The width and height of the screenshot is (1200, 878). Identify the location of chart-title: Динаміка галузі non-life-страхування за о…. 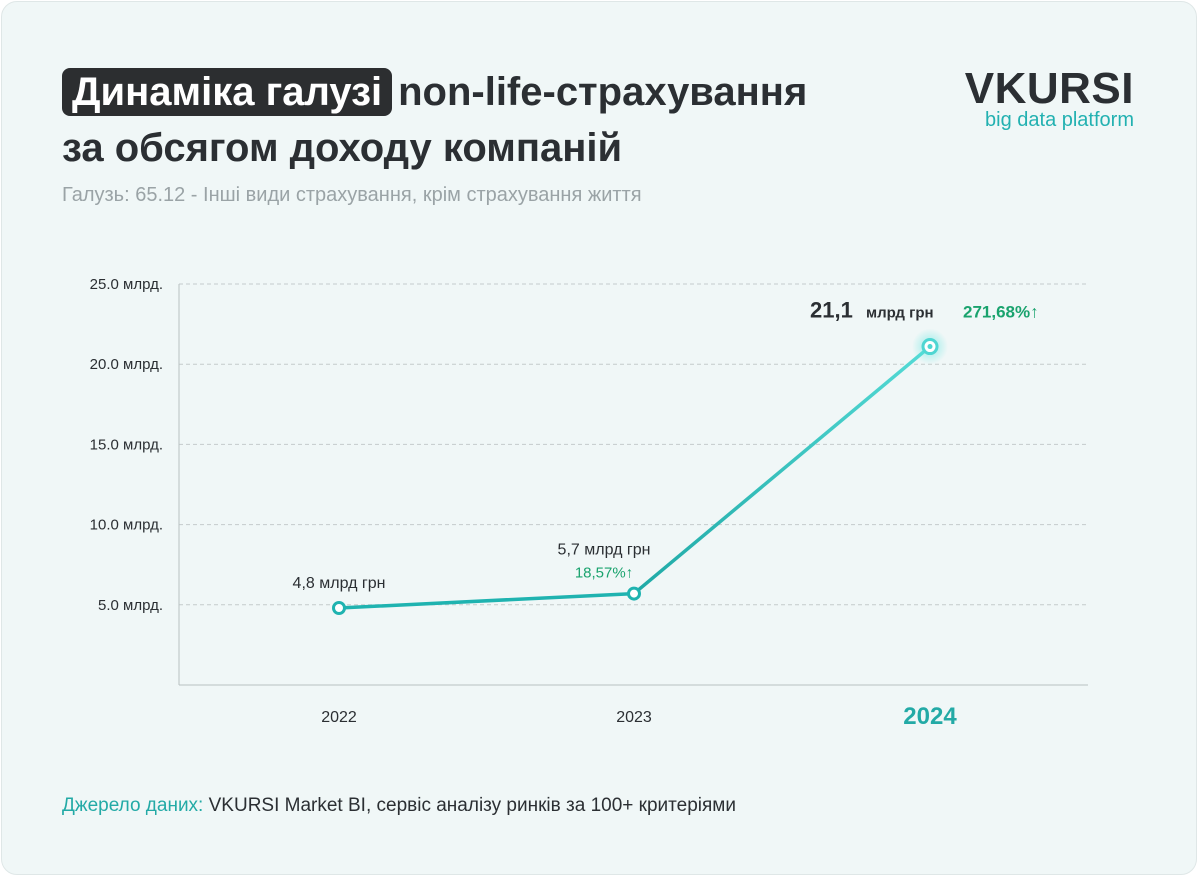
(434, 120).